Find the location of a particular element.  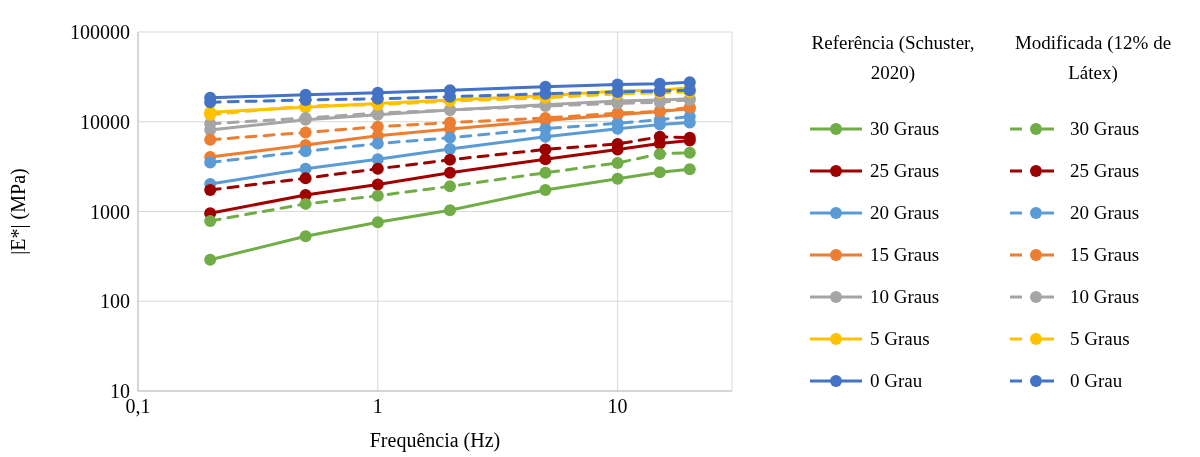

x-tick-label: 10 is located at coordinates (617, 406).